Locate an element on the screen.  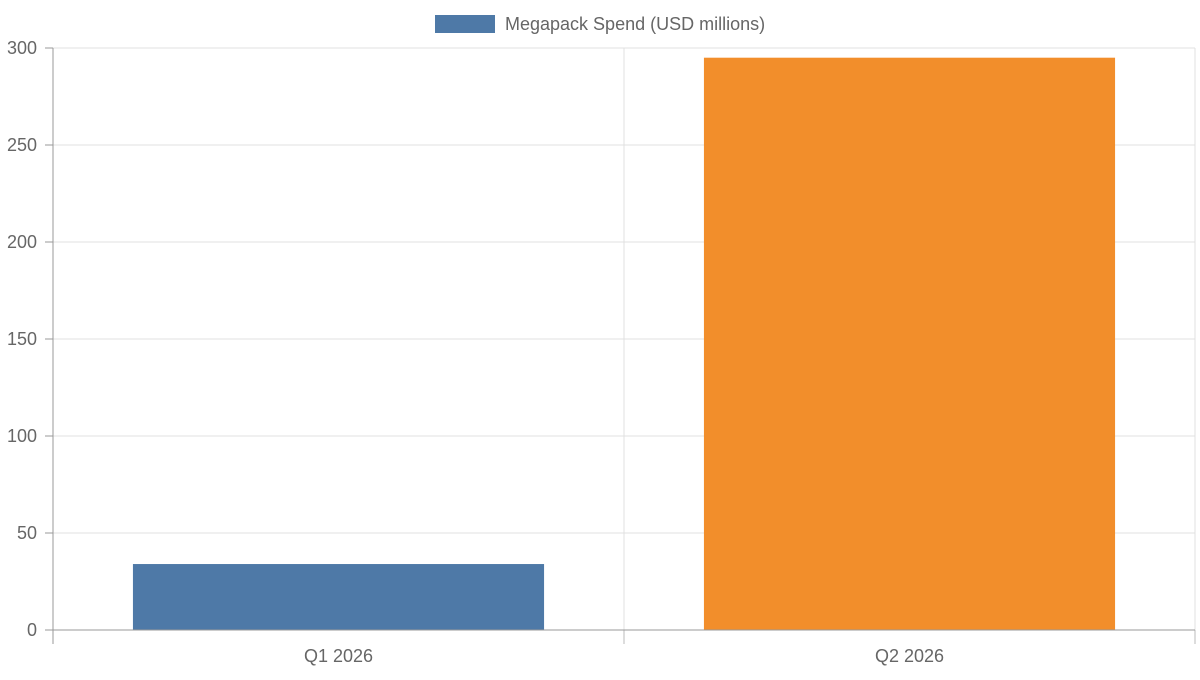
legend: Megapack Spend (USD millions) is located at coordinates (600, 24).